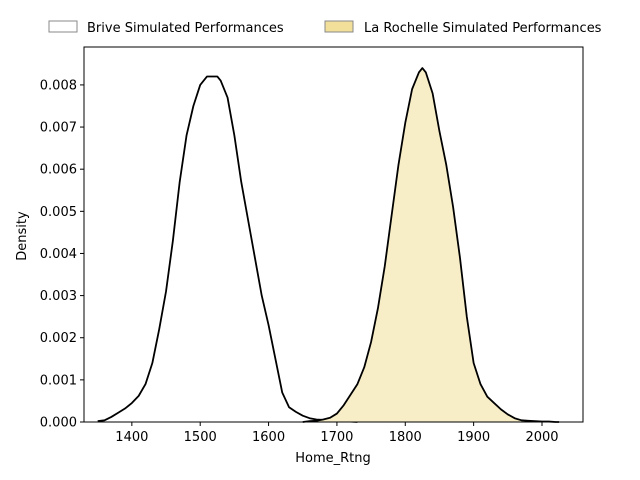  Describe the element at coordinates (483, 28) in the screenshot. I see `legend-label-la-rochelle: La Rochelle Simulated Performances` at that location.